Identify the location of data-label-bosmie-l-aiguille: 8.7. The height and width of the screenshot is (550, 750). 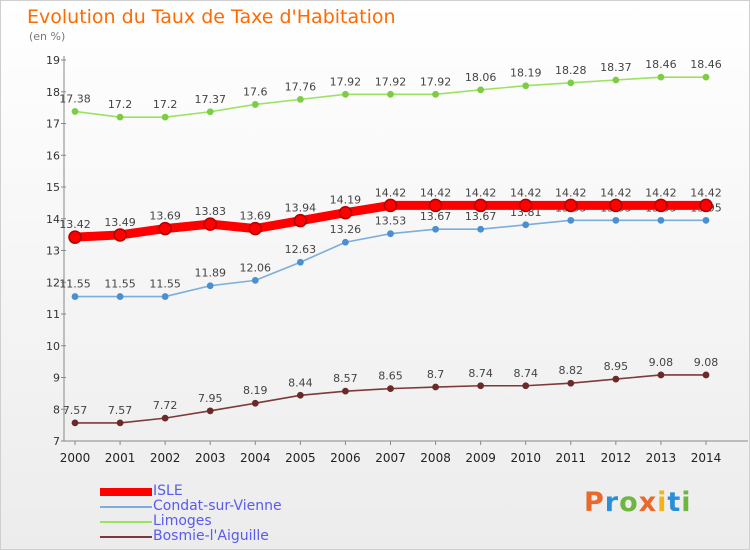
(436, 374).